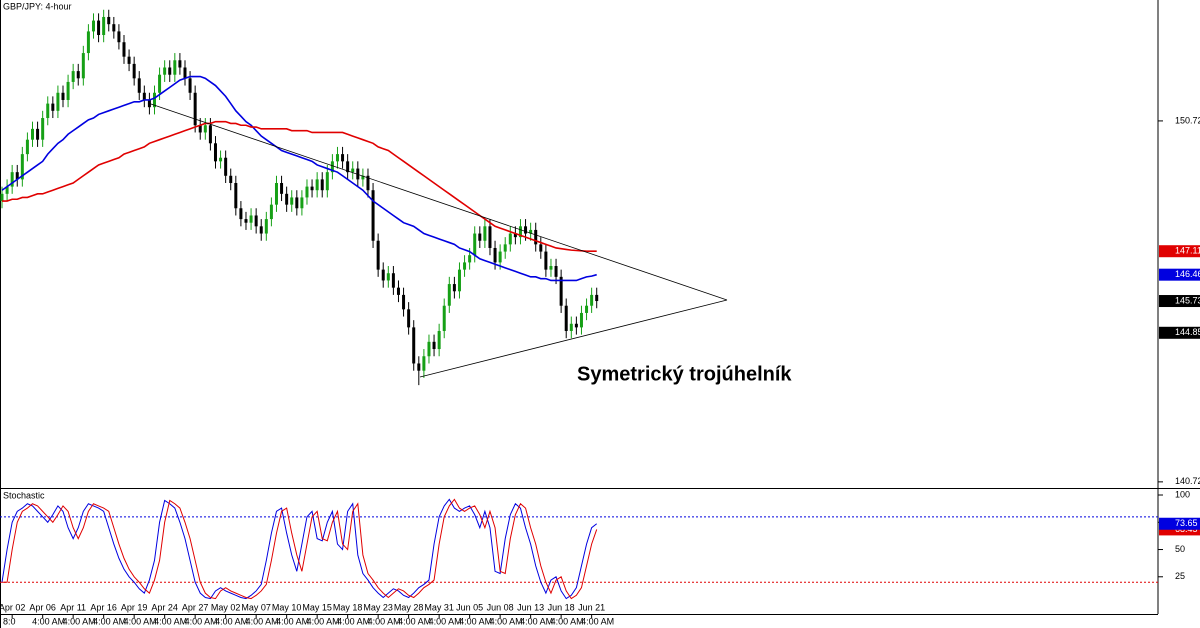 This screenshot has height=628, width=1200. What do you see at coordinates (1187, 300) in the screenshot?
I see `price-tag-label: 145.73` at bounding box center [1187, 300].